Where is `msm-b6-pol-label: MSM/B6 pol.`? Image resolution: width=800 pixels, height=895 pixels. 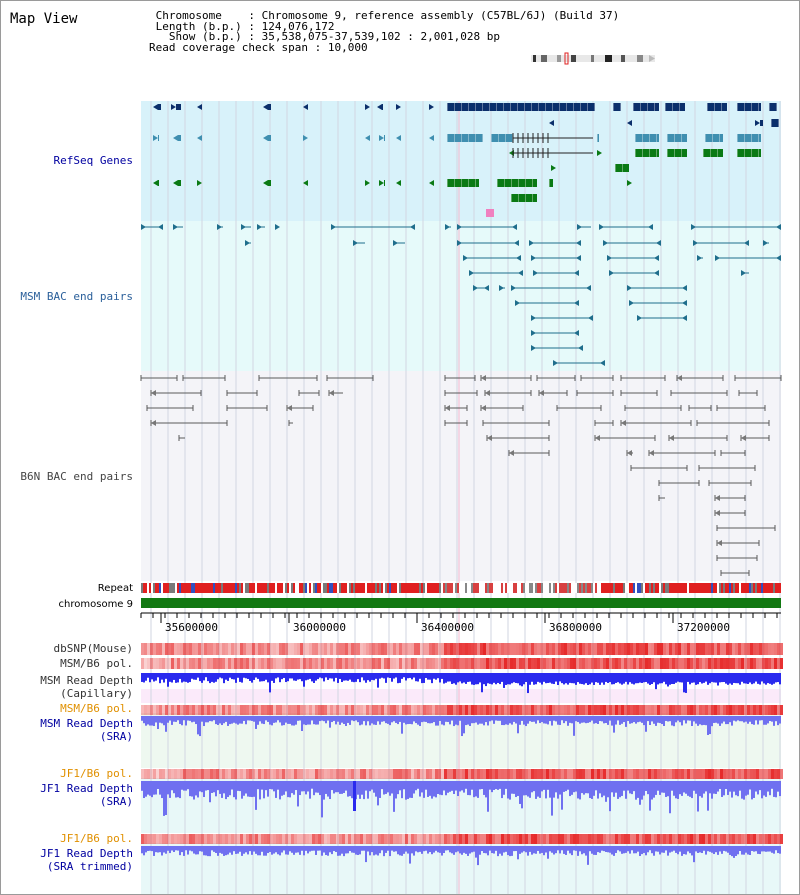 msm-b6-pol-label: MSM/B6 pol. is located at coordinates (96, 663).